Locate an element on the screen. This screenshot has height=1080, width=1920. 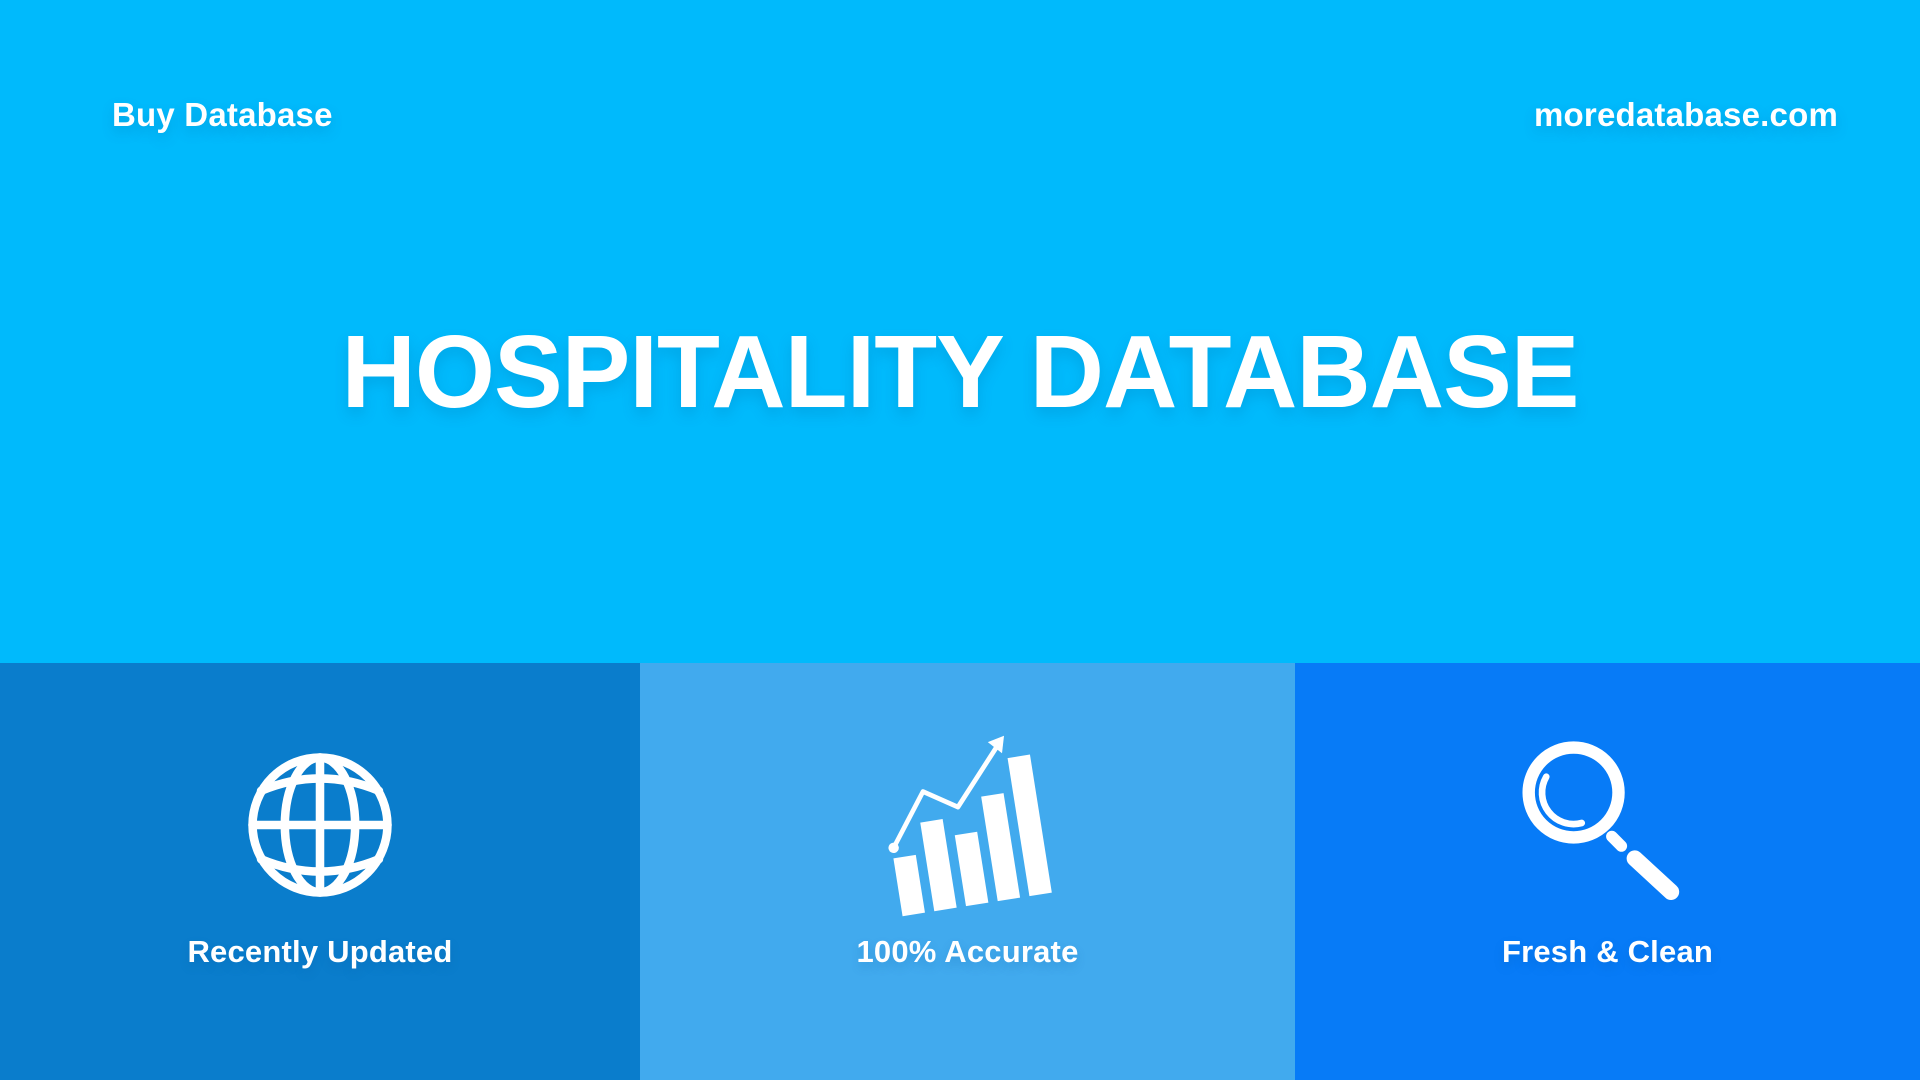
feature-panel-recently-updated: Recently Updated is located at coordinates (320, 871).